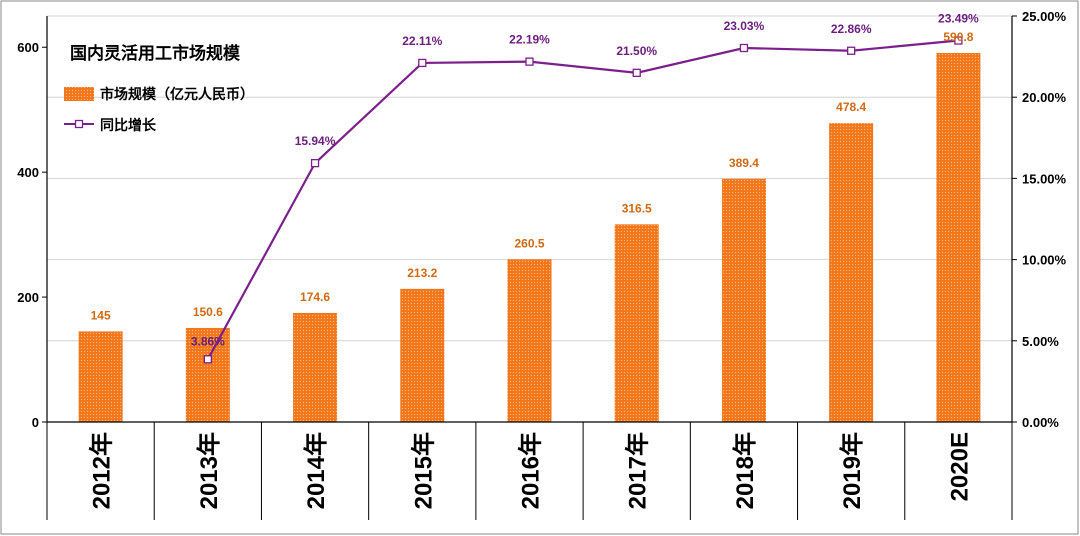 The height and width of the screenshot is (536, 1080). What do you see at coordinates (209, 470) in the screenshot?
I see `category-label: 2013年` at bounding box center [209, 470].